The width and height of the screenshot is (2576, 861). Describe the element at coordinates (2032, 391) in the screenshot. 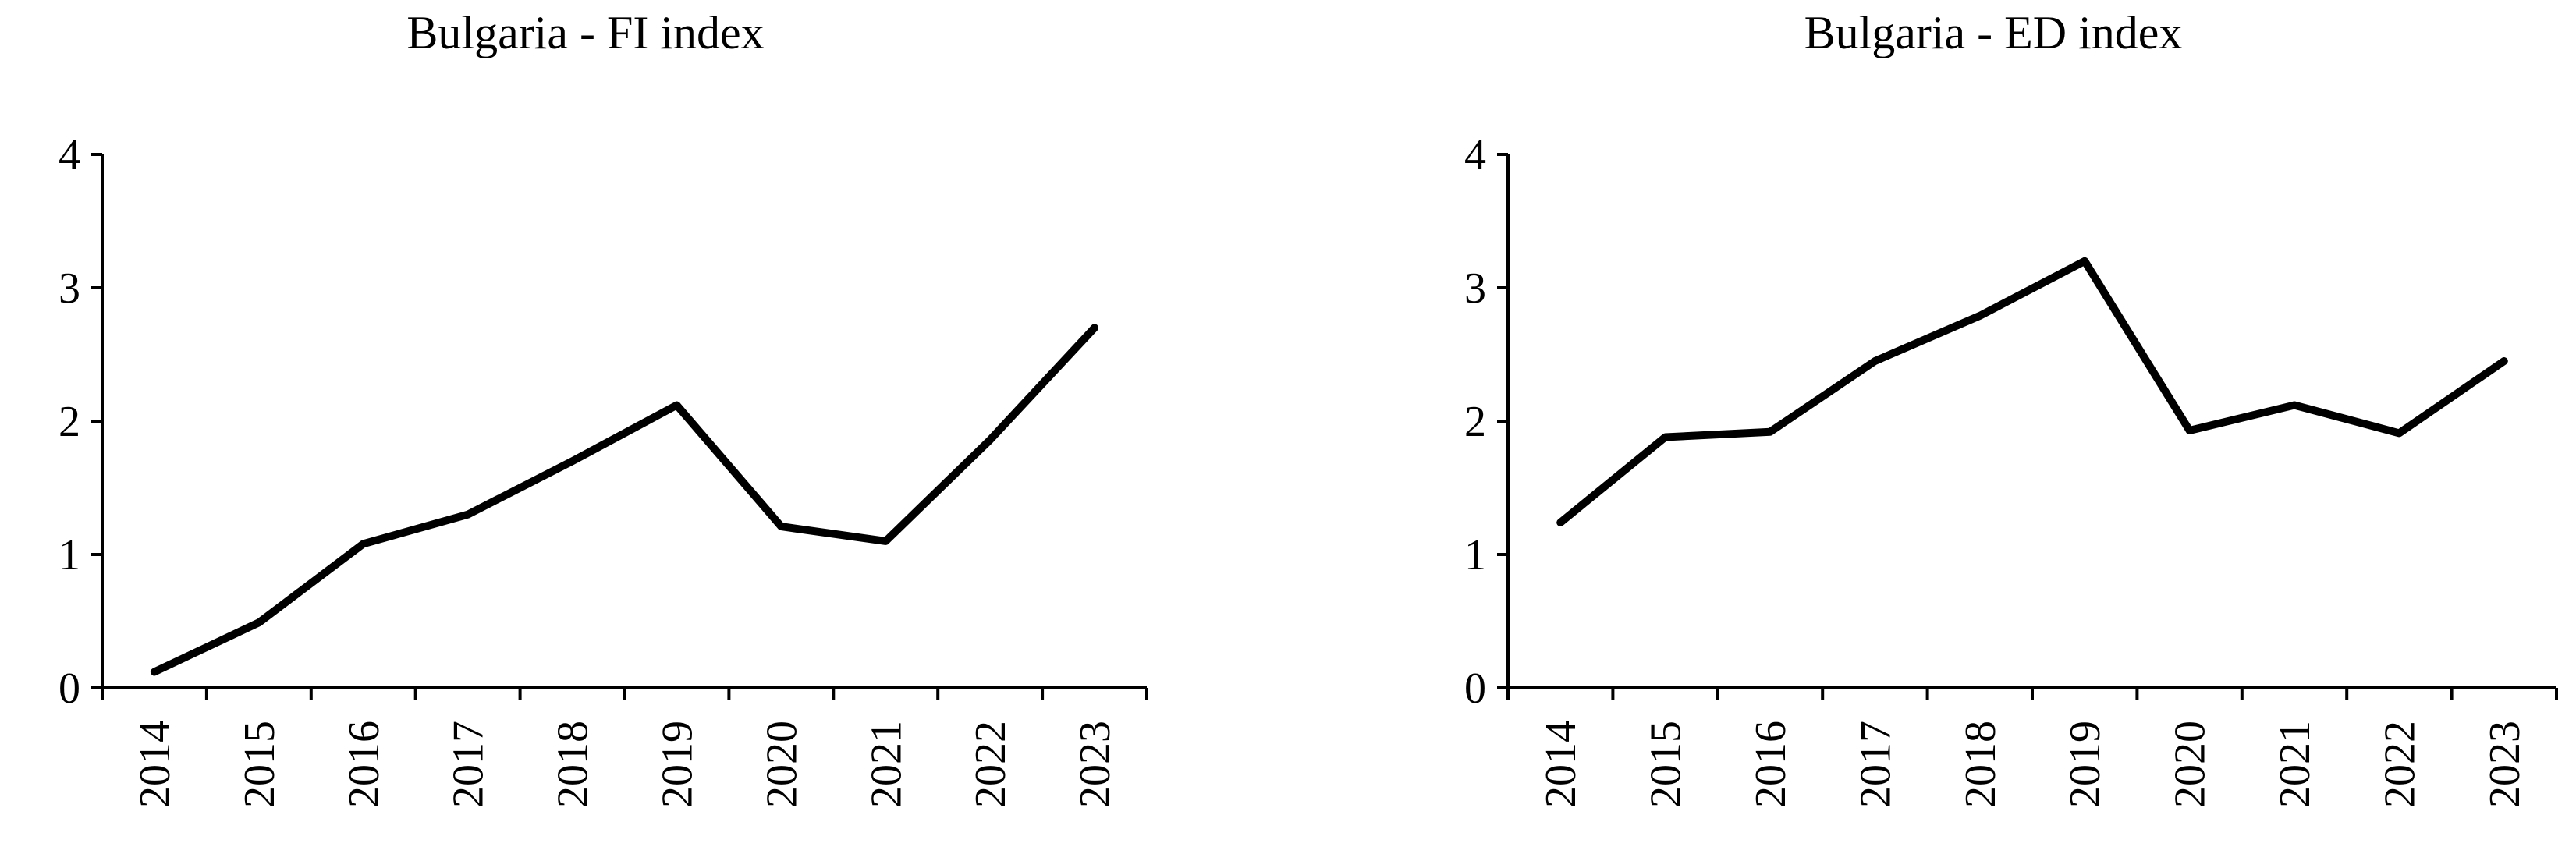

I see `line-series` at that location.